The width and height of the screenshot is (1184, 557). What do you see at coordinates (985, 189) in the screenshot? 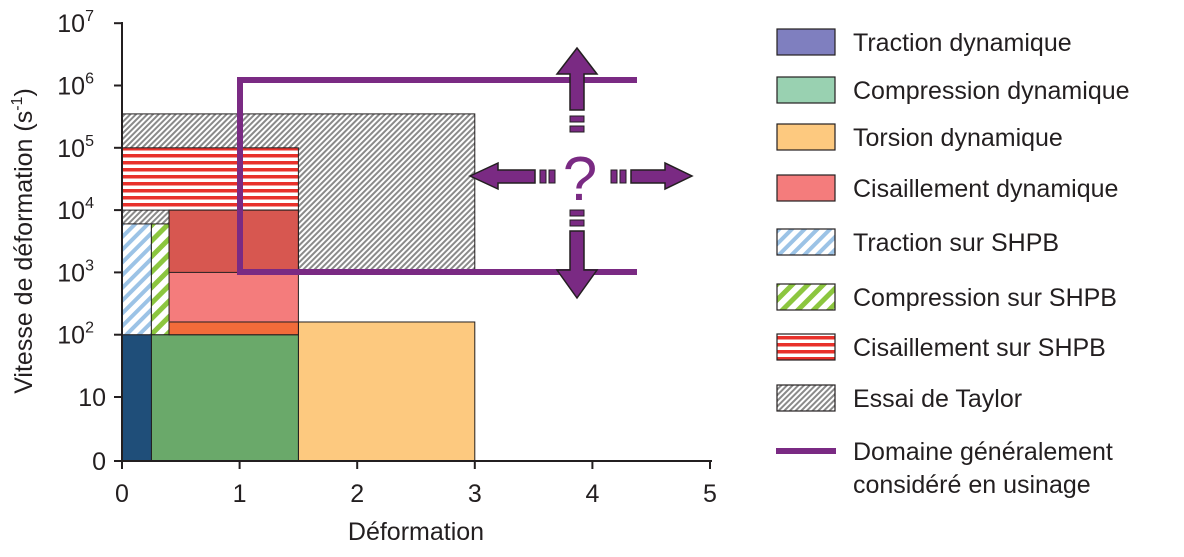
I see `legend-label: Cisaillement dynamique` at bounding box center [985, 189].